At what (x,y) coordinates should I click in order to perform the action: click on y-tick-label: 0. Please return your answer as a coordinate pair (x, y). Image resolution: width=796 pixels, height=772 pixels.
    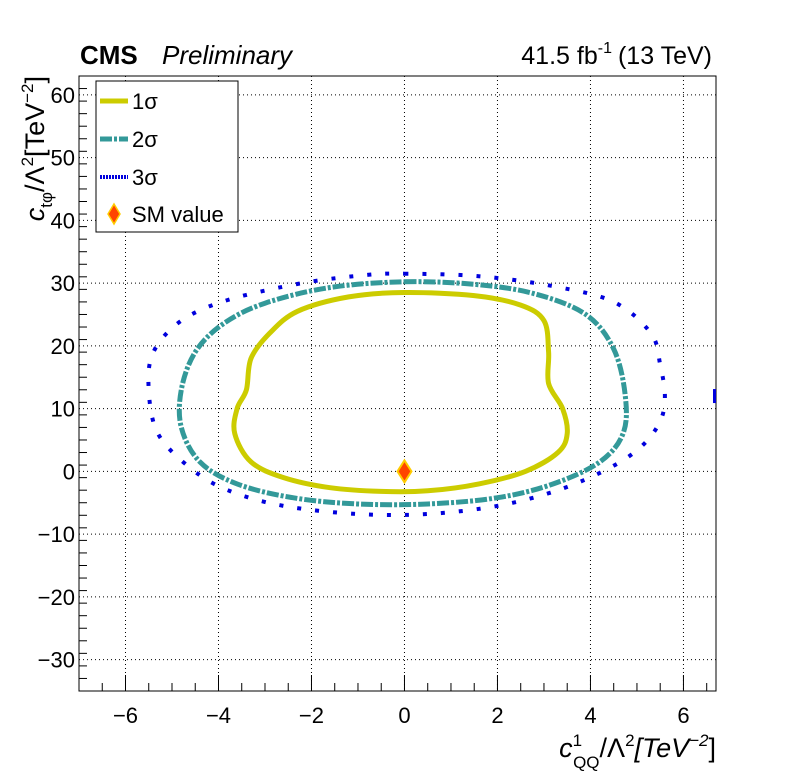
    Looking at the image, I should click on (69, 471).